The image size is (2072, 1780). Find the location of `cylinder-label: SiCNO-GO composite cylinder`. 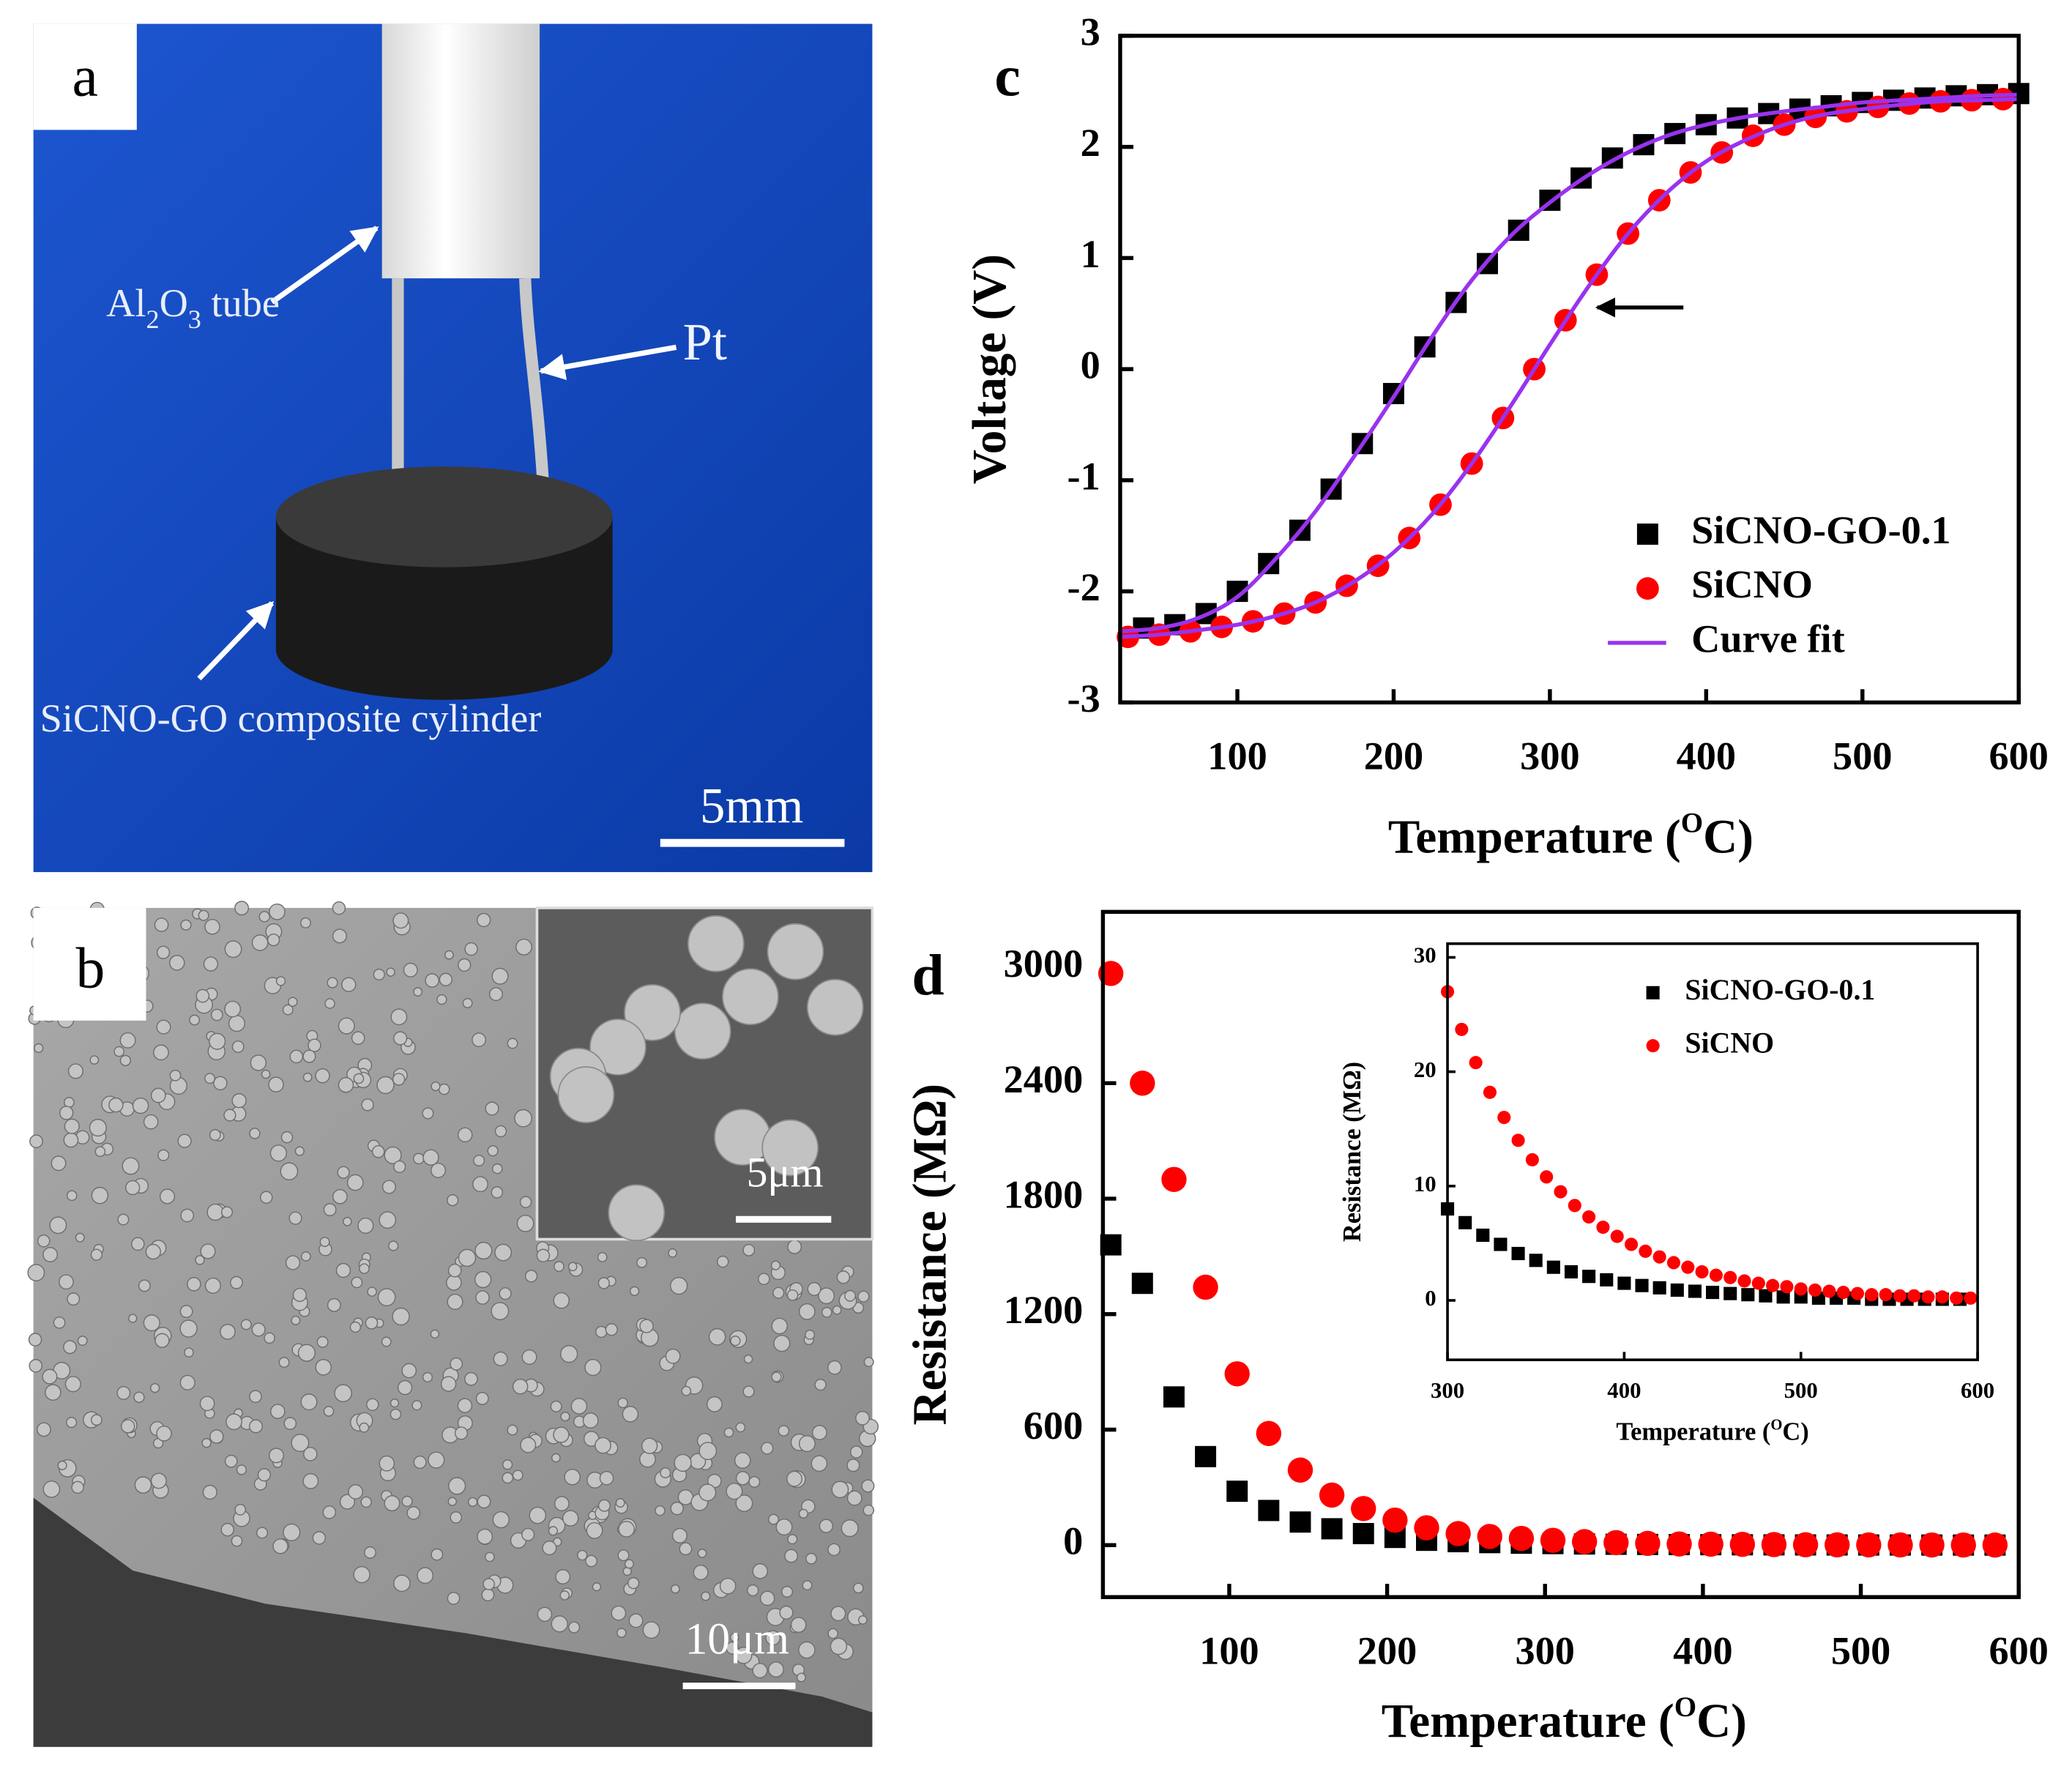

cylinder-label: SiCNO-GO composite cylinder is located at coordinates (291, 718).